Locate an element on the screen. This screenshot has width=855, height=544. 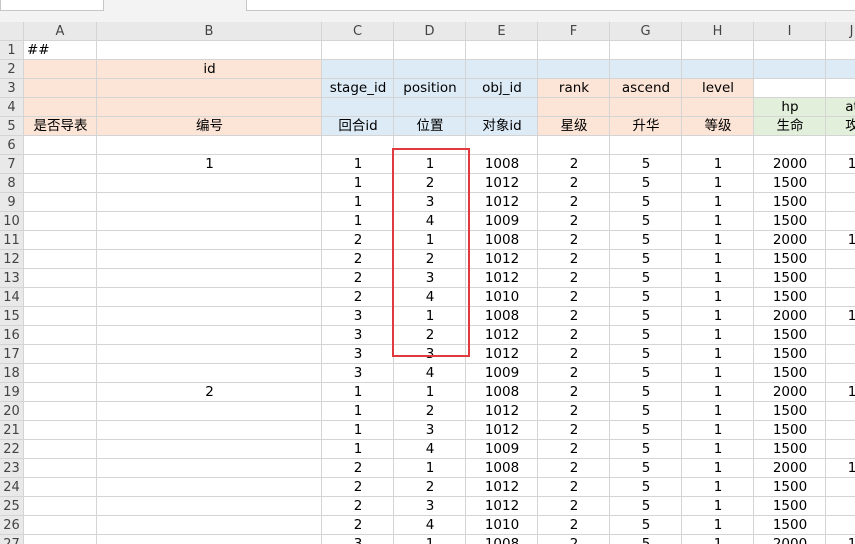
row-header: 1 is located at coordinates (12, 50).